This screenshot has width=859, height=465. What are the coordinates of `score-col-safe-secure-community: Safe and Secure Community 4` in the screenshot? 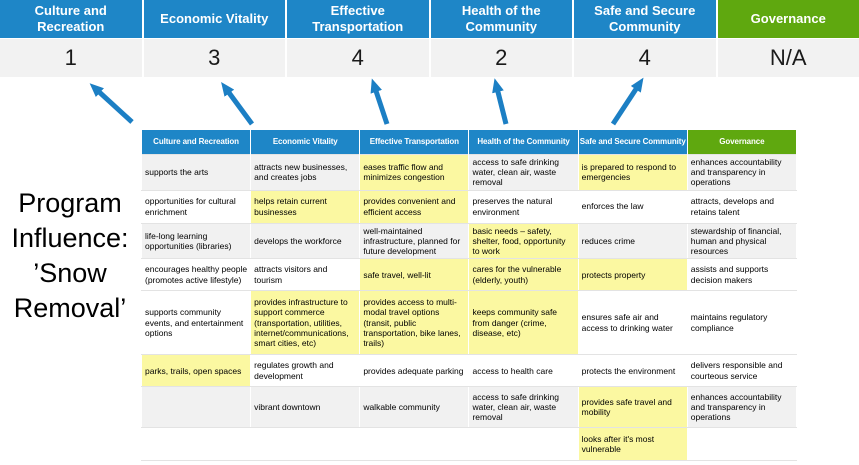 It's located at (645, 38).